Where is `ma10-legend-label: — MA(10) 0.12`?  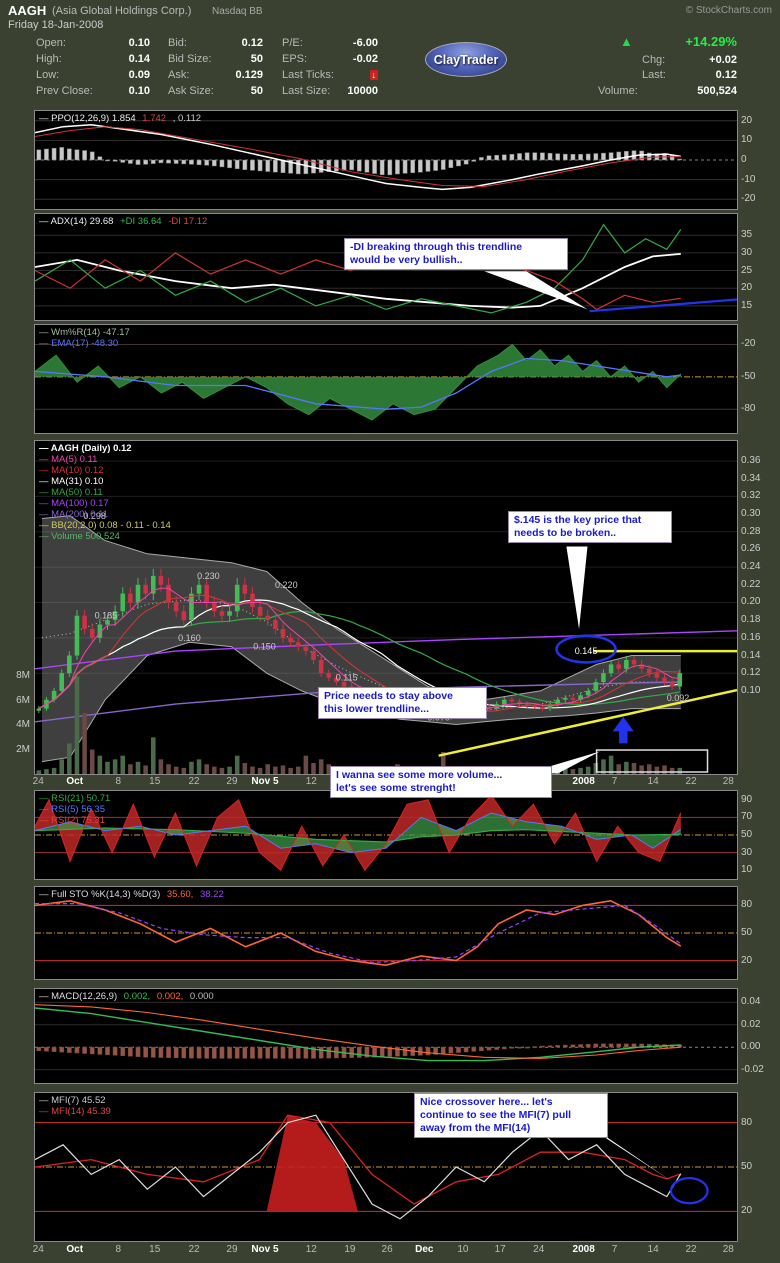
ma10-legend-label: — MA(10) 0.12 is located at coordinates (71, 470).